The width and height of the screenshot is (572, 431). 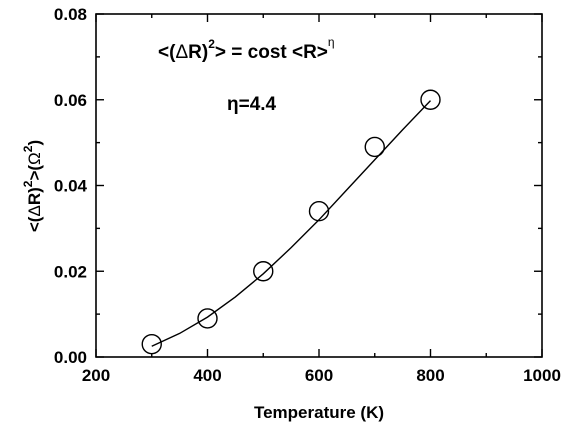 I want to click on eta-value-annotation: η=4.4, so click(x=252, y=104).